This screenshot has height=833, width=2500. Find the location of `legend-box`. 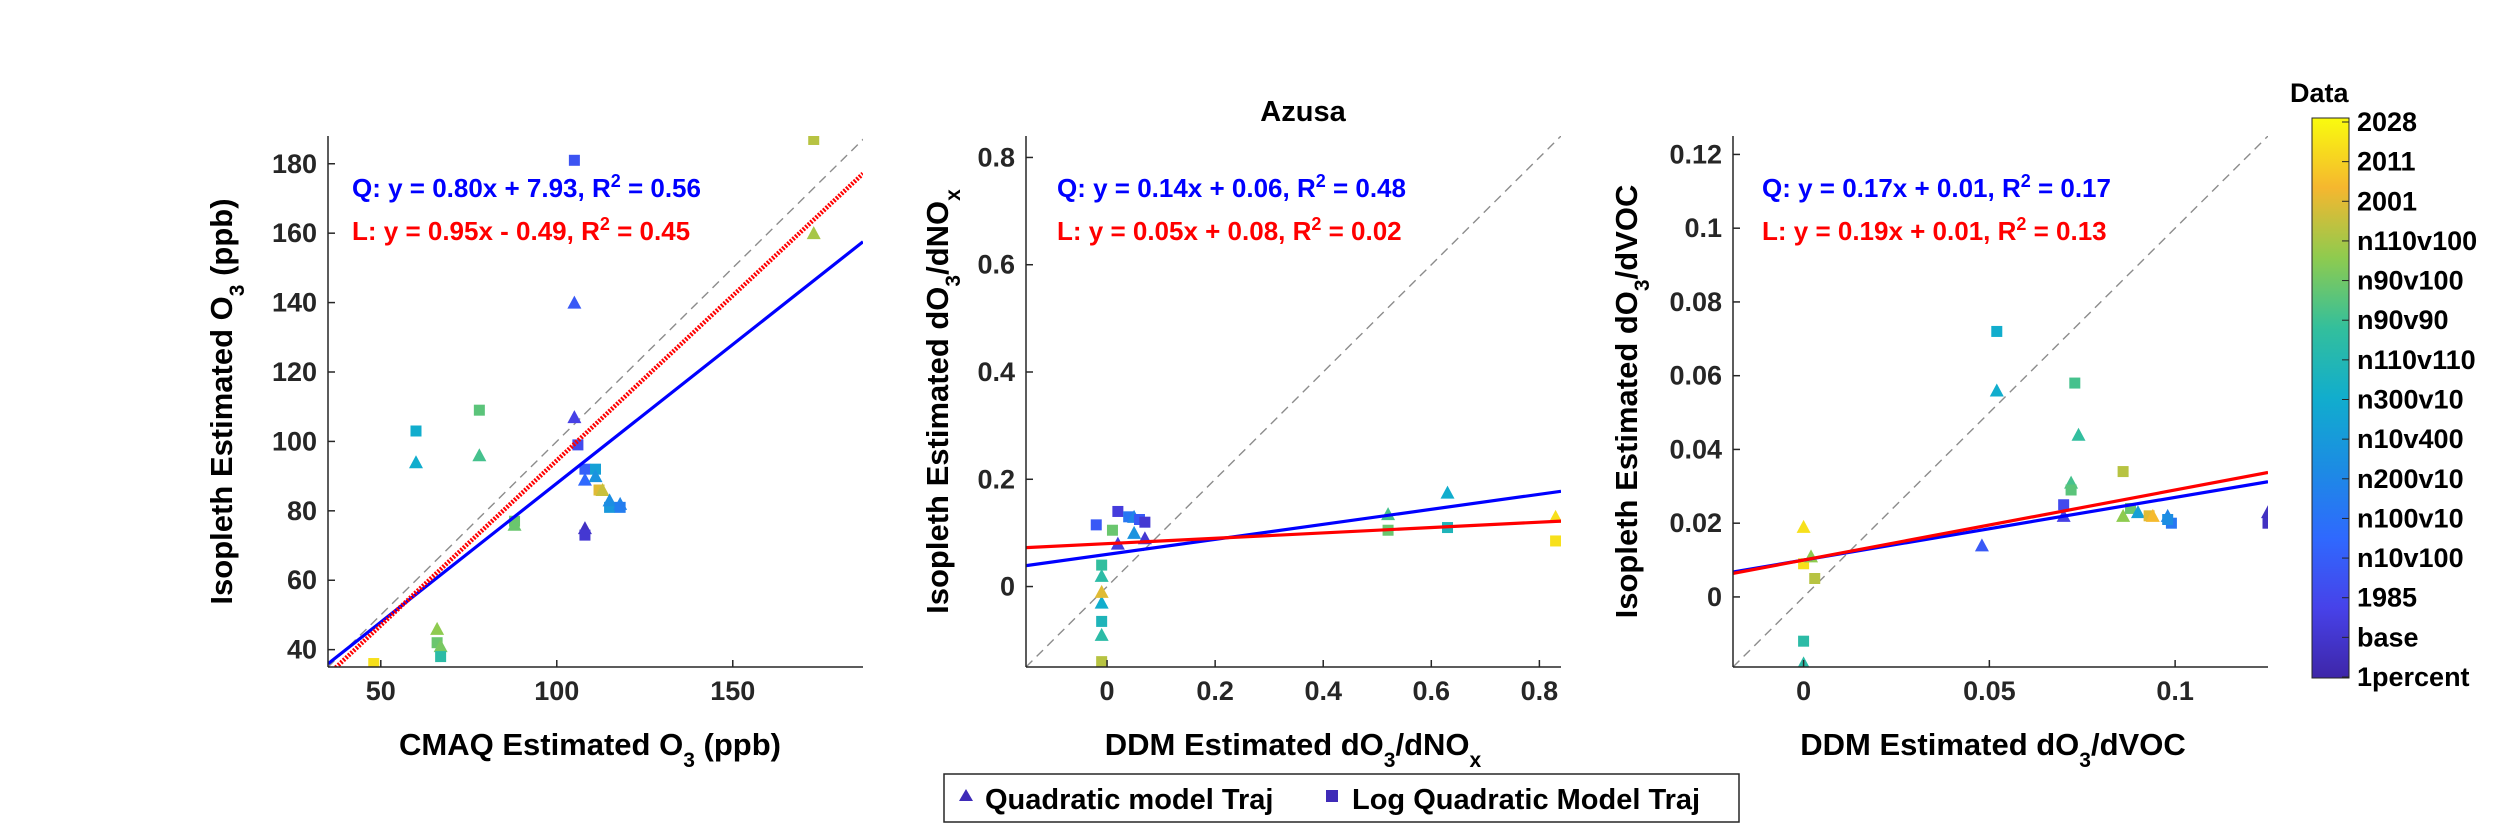

legend-box is located at coordinates (1341, 798).